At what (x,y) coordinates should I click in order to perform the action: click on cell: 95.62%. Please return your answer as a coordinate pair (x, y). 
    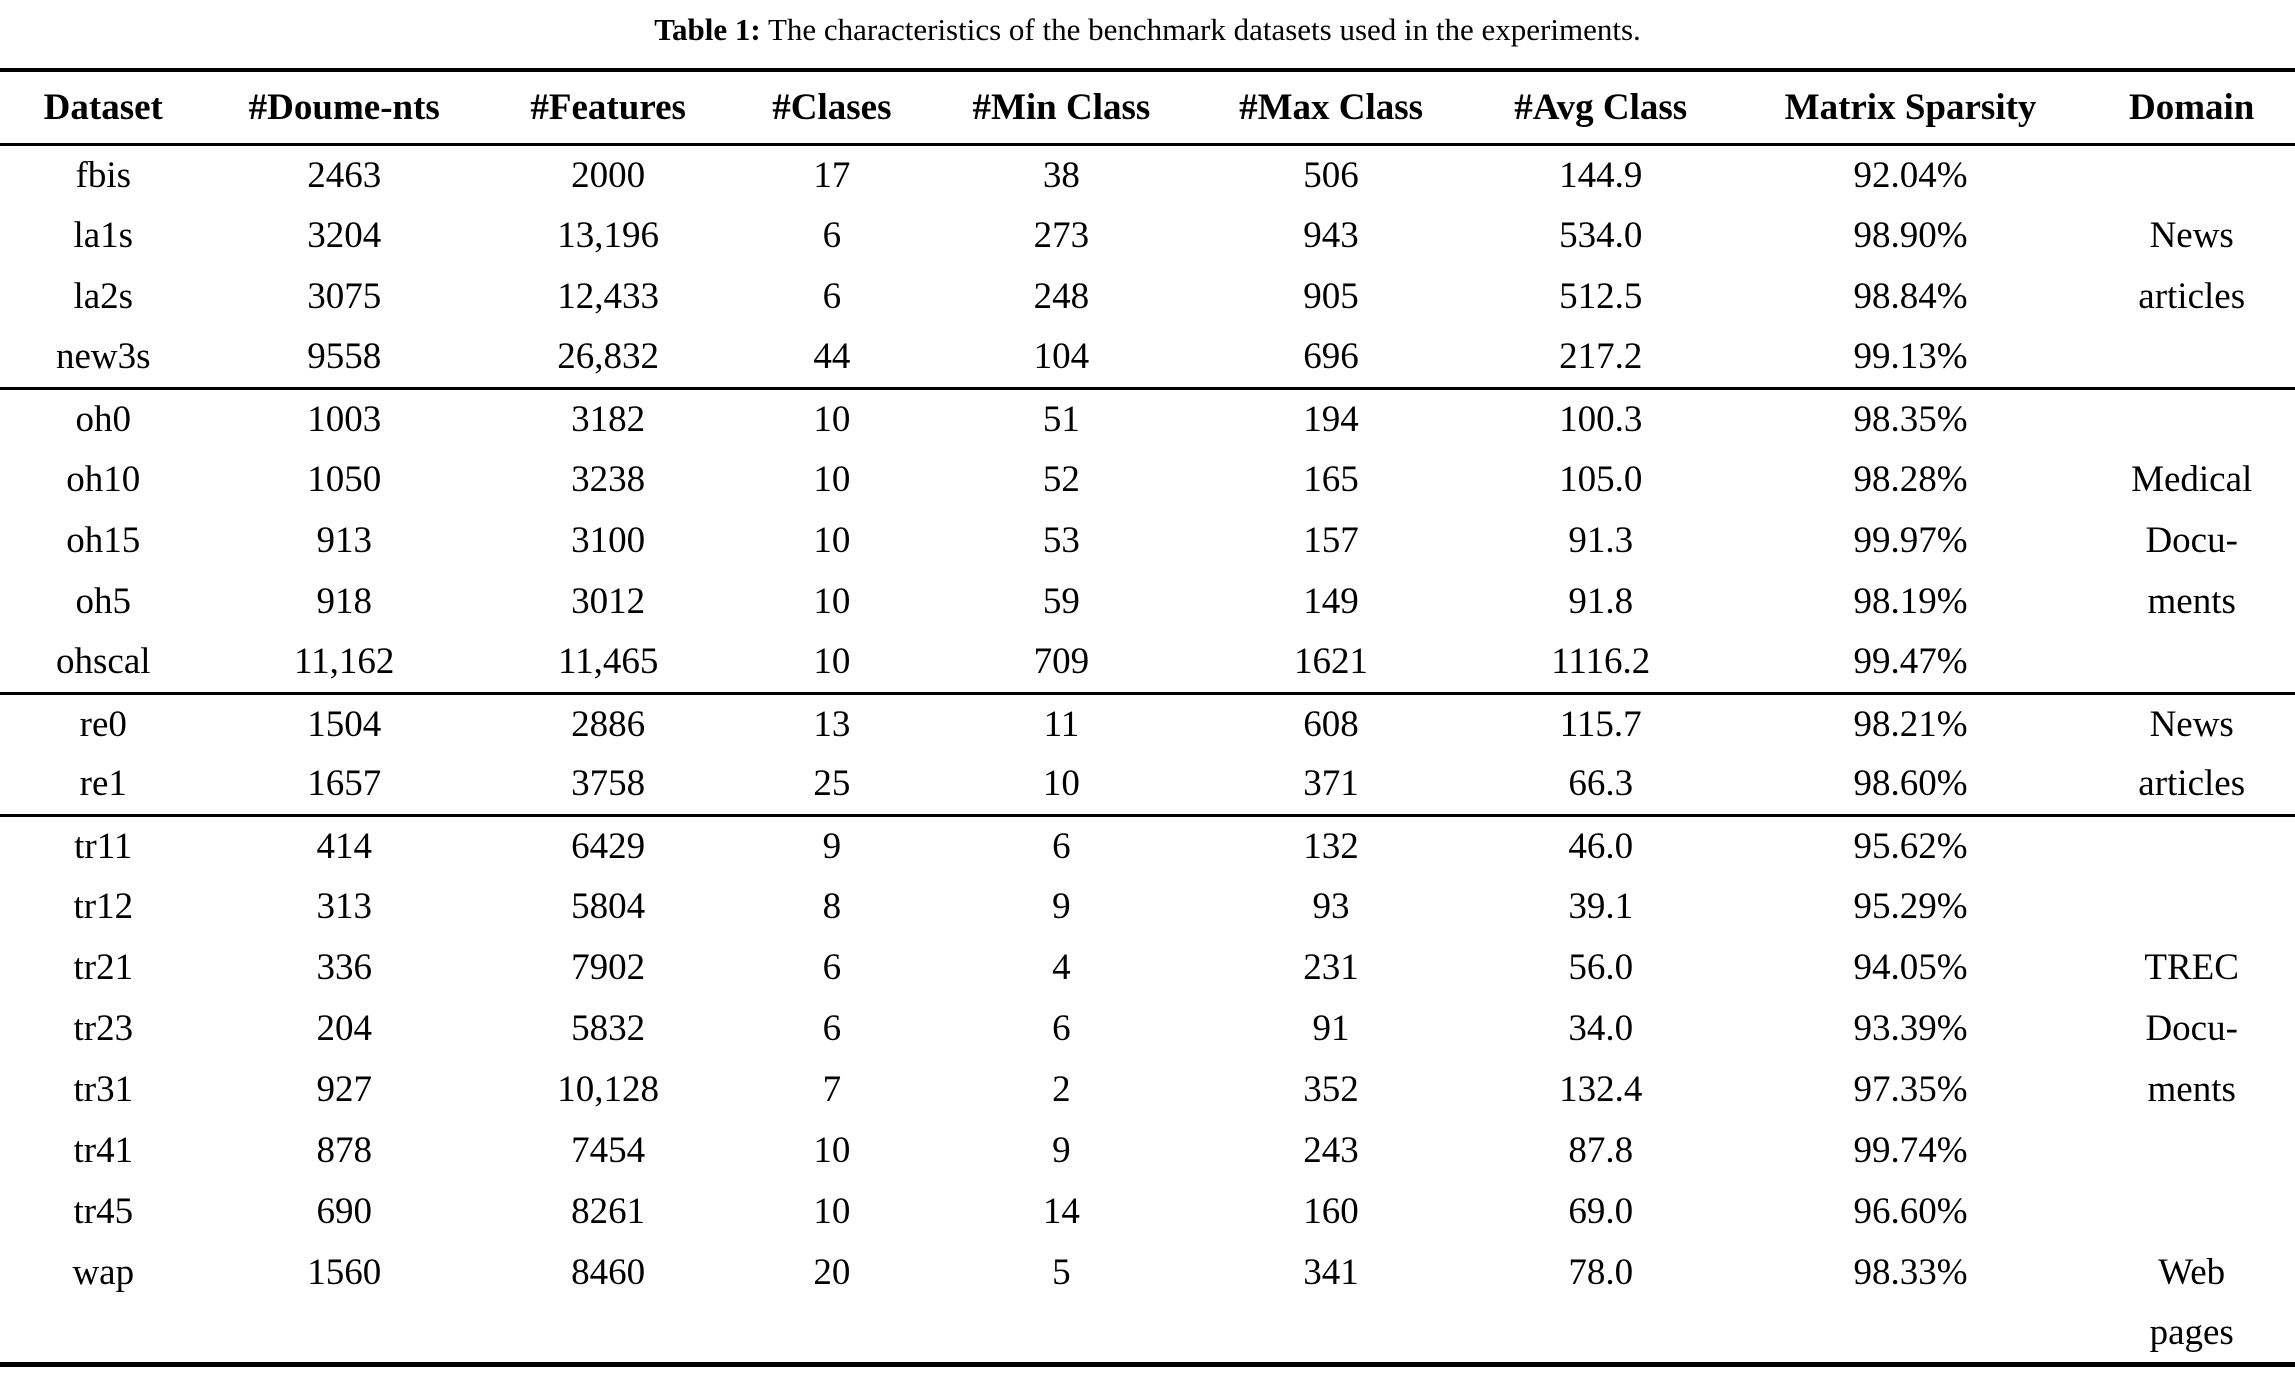
    Looking at the image, I should click on (1910, 846).